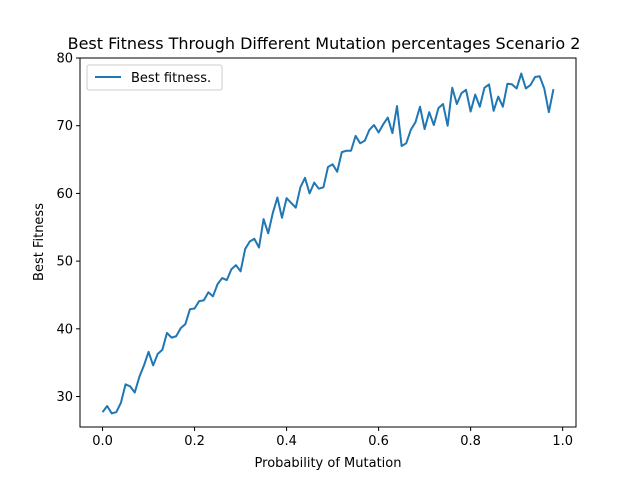  Describe the element at coordinates (286, 441) in the screenshot. I see `x-tick-label: 0.4` at that location.